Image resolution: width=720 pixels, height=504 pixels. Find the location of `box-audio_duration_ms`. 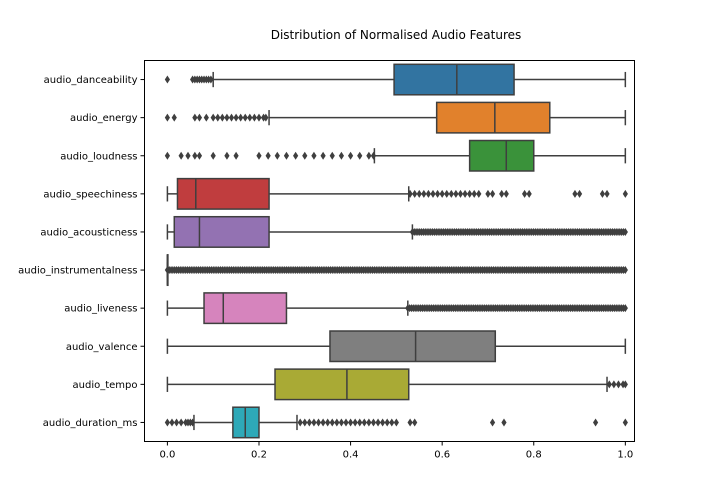

box-audio_duration_ms is located at coordinates (396, 422).